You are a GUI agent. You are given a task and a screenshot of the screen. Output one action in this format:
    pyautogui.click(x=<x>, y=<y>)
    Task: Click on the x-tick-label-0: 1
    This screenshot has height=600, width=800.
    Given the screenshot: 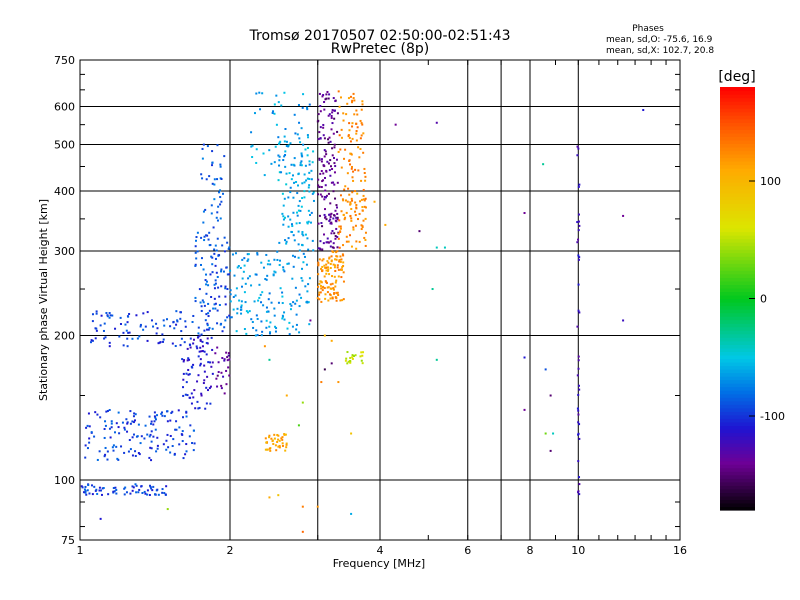 What is the action you would take?
    pyautogui.click(x=80, y=550)
    